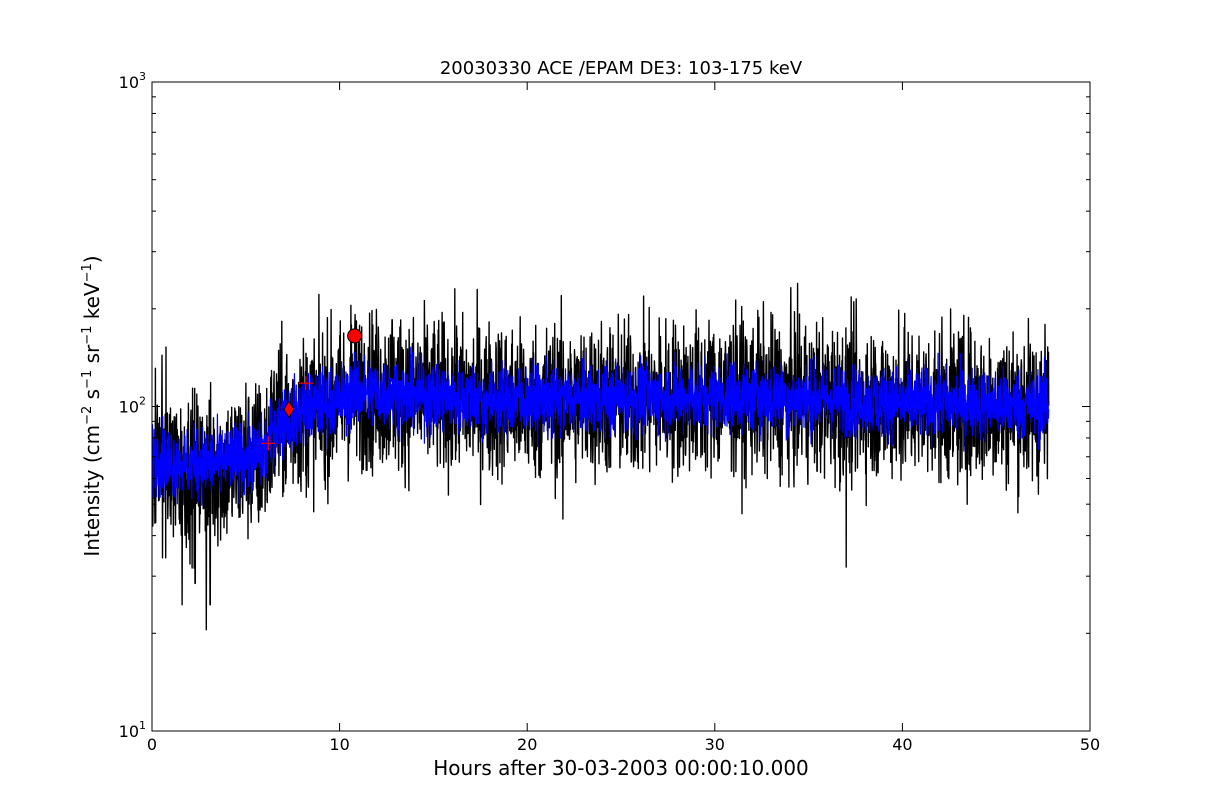 The height and width of the screenshot is (812, 1212). I want to click on x-tick-label: 0, so click(152, 744).